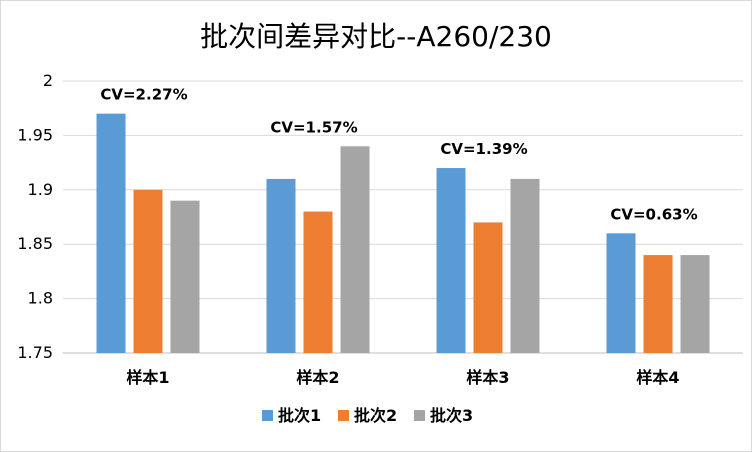  What do you see at coordinates (375, 415) in the screenshot?
I see `legend-label: 批次2` at bounding box center [375, 415].